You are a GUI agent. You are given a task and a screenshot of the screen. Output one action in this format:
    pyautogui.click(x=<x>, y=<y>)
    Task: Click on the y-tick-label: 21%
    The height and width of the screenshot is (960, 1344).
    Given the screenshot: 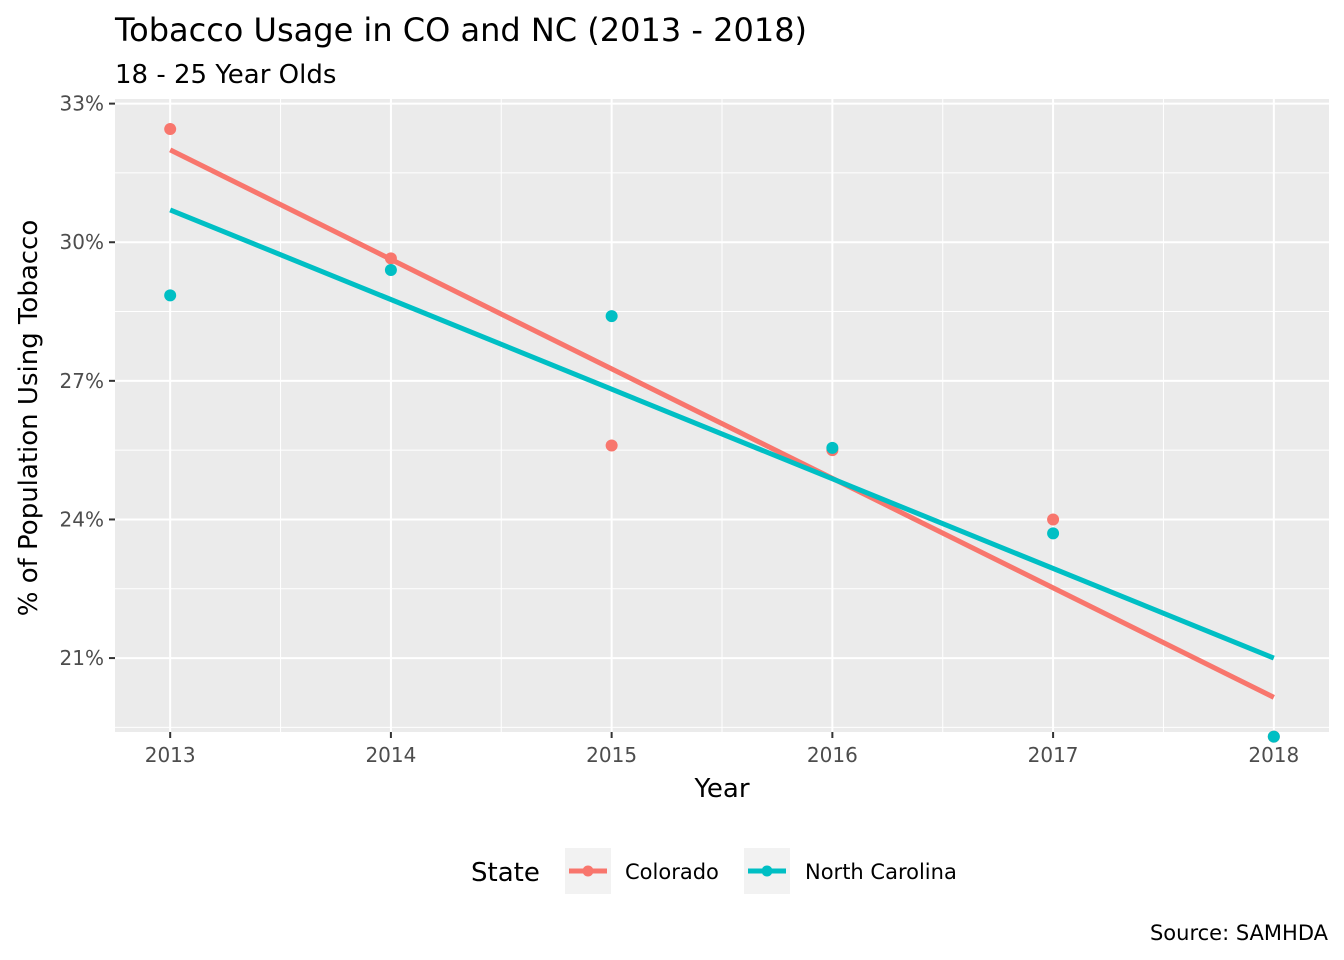 What is the action you would take?
    pyautogui.click(x=82, y=658)
    